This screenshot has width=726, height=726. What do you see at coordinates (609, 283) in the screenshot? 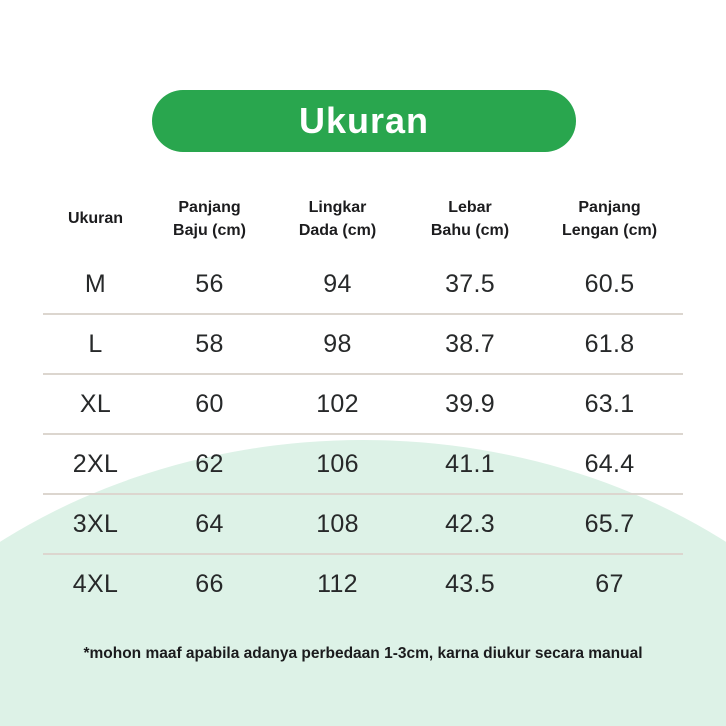
I see `panjang-lengan-cell: 60.5` at bounding box center [609, 283].